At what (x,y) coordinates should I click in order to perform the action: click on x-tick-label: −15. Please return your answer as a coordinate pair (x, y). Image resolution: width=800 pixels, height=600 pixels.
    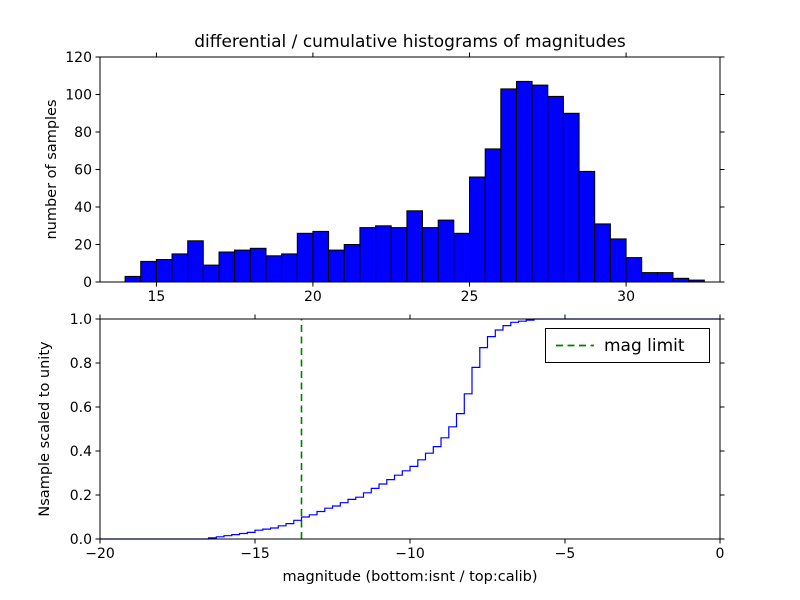
    Looking at the image, I should click on (255, 554).